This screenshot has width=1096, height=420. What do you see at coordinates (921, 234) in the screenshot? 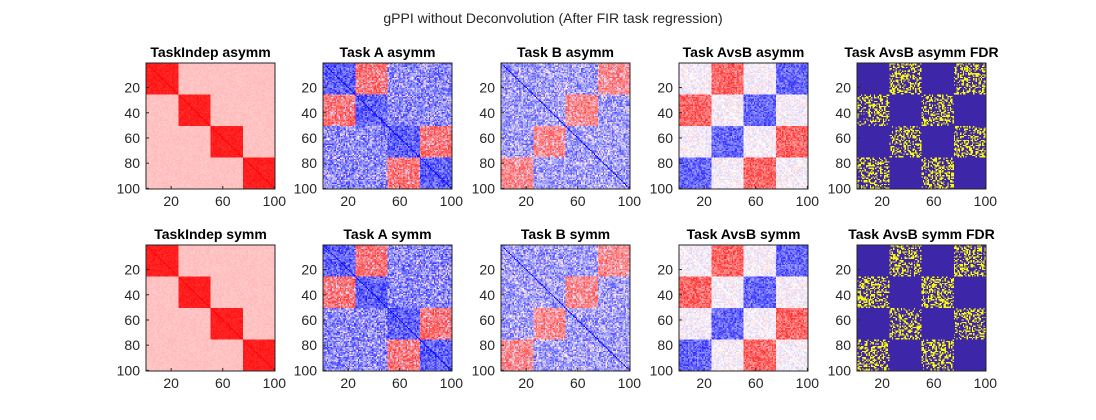
I see `panel-title: Task AvsB symm FDR` at bounding box center [921, 234].